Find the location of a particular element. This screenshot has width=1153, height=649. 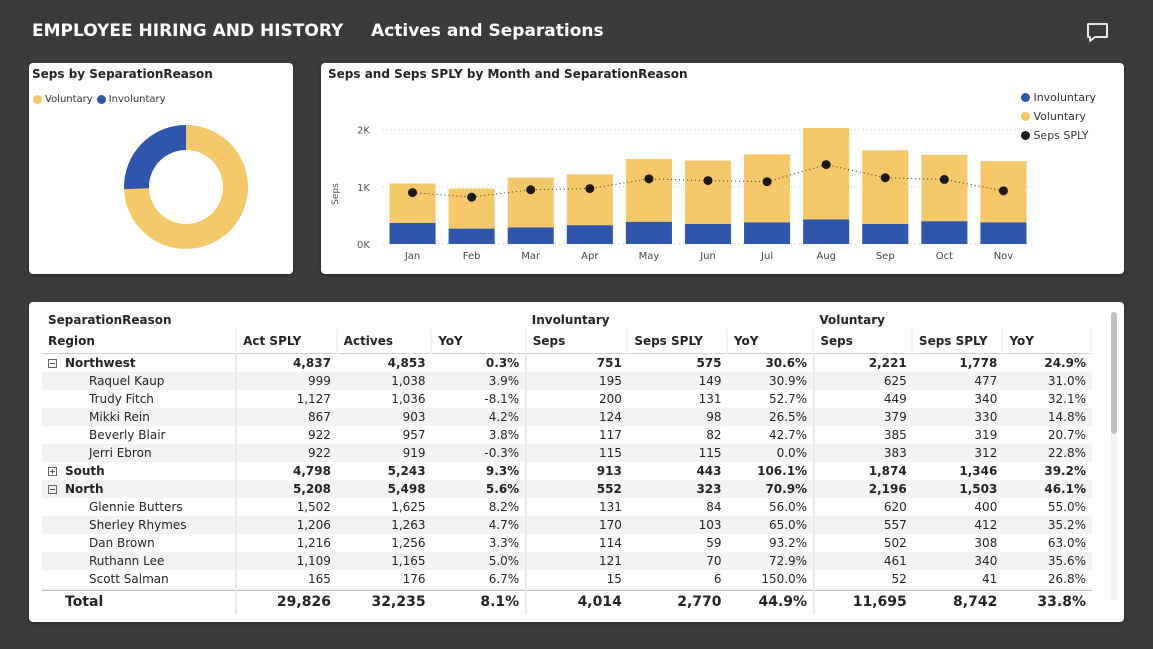

cell-value: 26.5% is located at coordinates (771, 416).